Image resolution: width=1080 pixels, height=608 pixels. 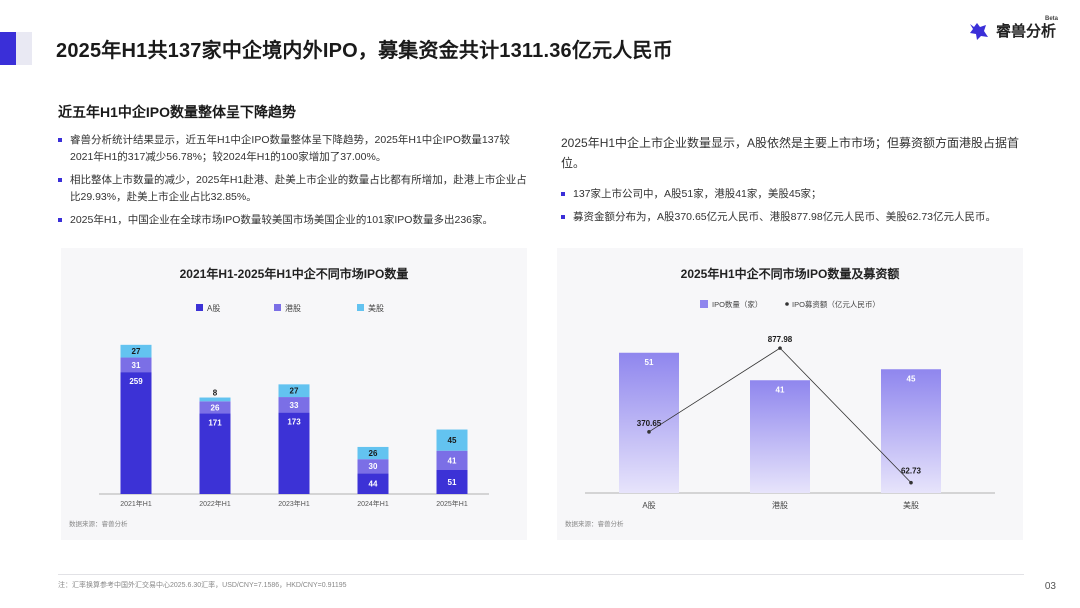 I want to click on data-label: 45, so click(x=452, y=440).